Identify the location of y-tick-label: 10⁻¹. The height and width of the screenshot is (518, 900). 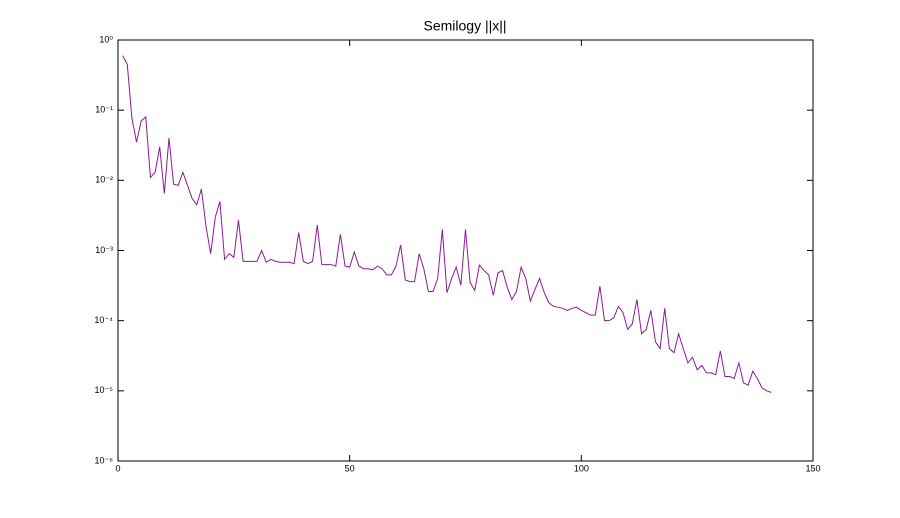
(104, 110).